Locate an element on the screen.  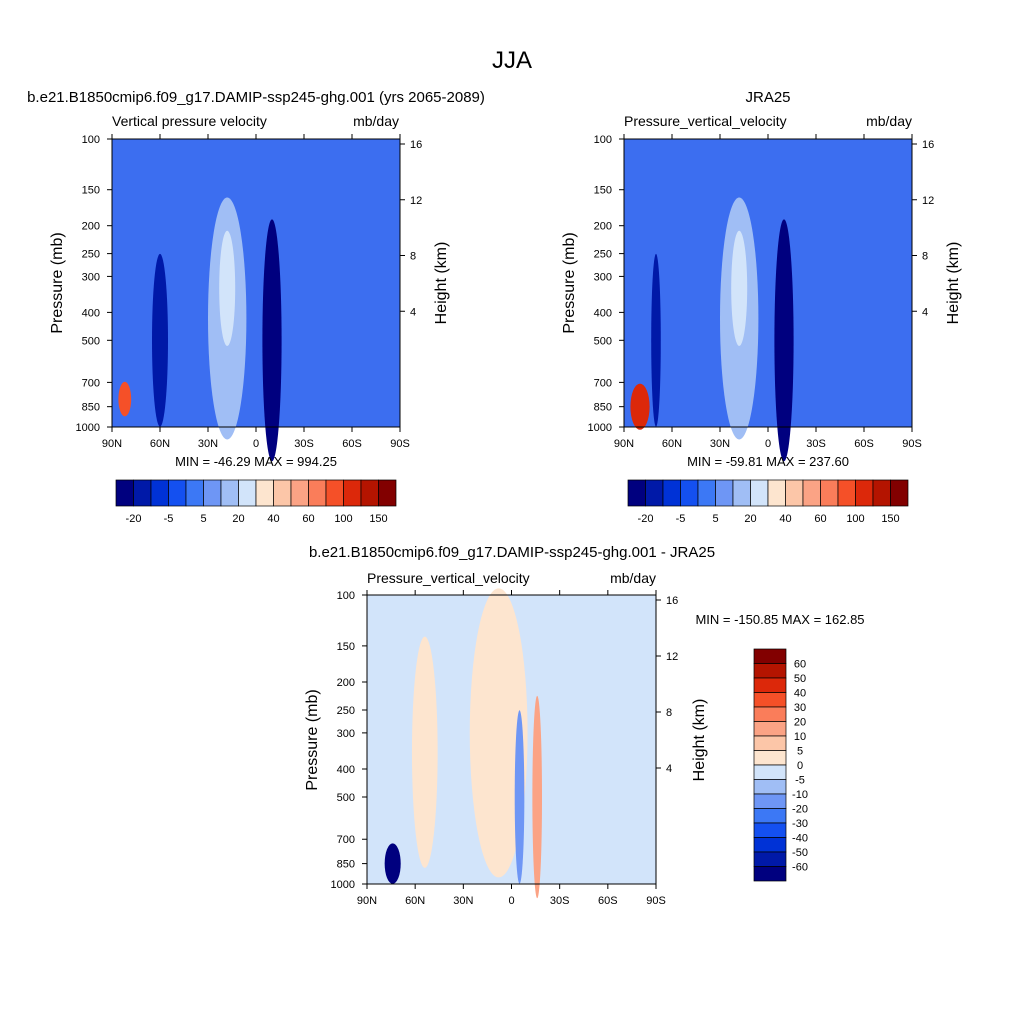
colorbar-label: 10 is located at coordinates (800, 737).